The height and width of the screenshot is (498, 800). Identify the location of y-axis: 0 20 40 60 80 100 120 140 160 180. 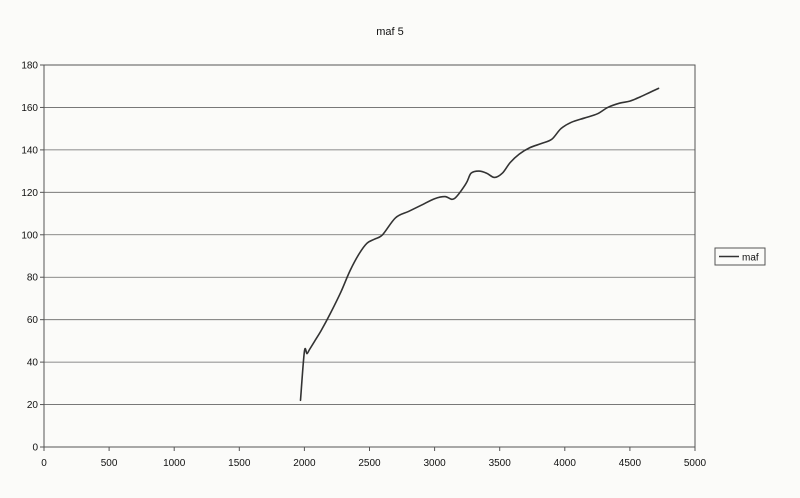
(32, 257).